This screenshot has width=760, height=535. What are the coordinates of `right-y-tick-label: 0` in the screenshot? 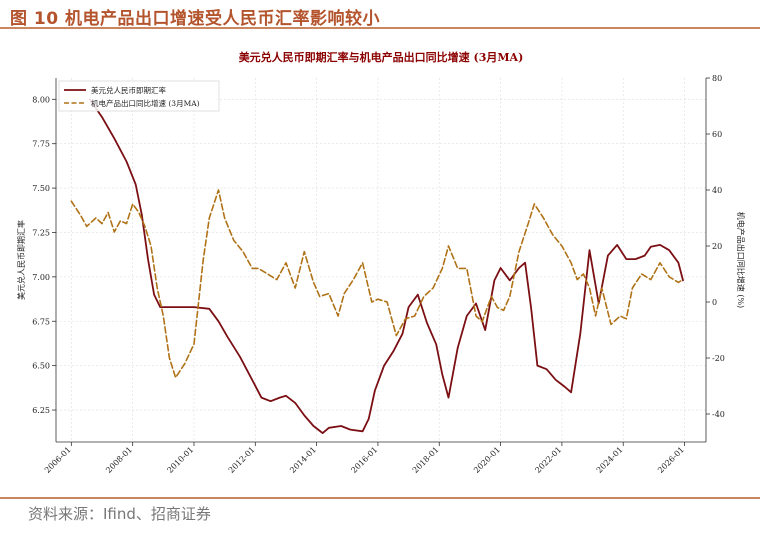 It's located at (714, 302).